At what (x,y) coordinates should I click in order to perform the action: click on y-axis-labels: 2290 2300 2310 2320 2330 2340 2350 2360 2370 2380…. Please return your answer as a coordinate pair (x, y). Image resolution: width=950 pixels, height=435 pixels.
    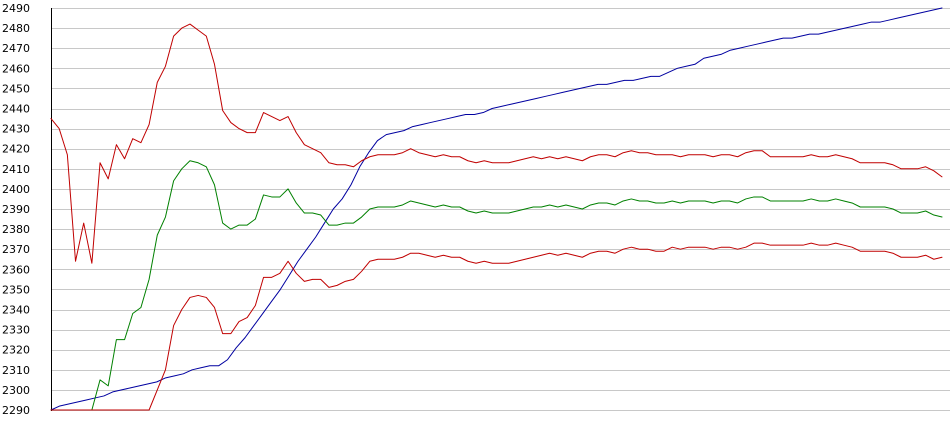
    Looking at the image, I should click on (16, 209).